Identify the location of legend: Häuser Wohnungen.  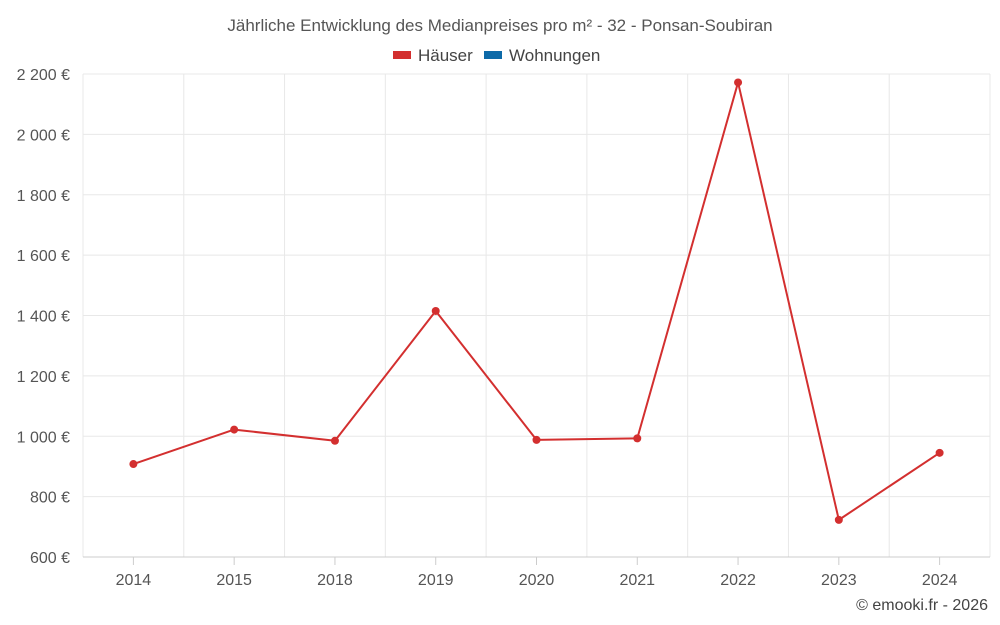
(496, 55).